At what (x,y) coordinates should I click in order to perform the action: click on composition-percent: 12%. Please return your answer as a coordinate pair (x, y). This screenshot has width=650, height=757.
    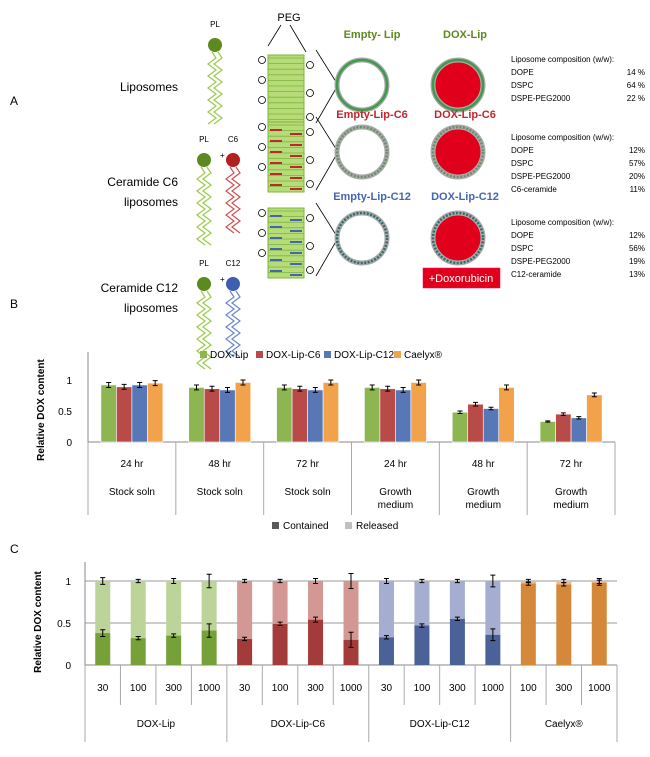
    Looking at the image, I should click on (637, 150).